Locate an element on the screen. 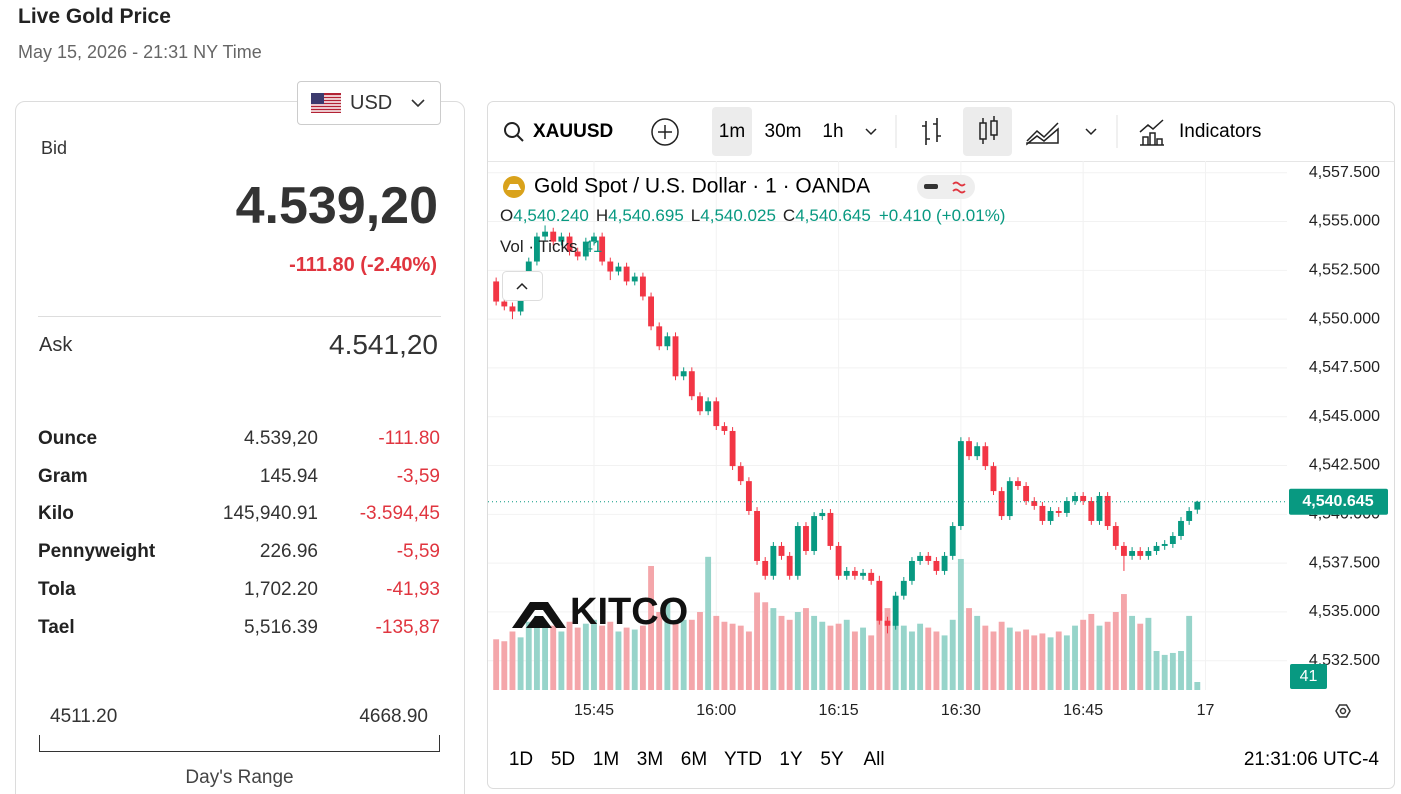 The height and width of the screenshot is (794, 1401). collapse-legend-button is located at coordinates (522, 286).